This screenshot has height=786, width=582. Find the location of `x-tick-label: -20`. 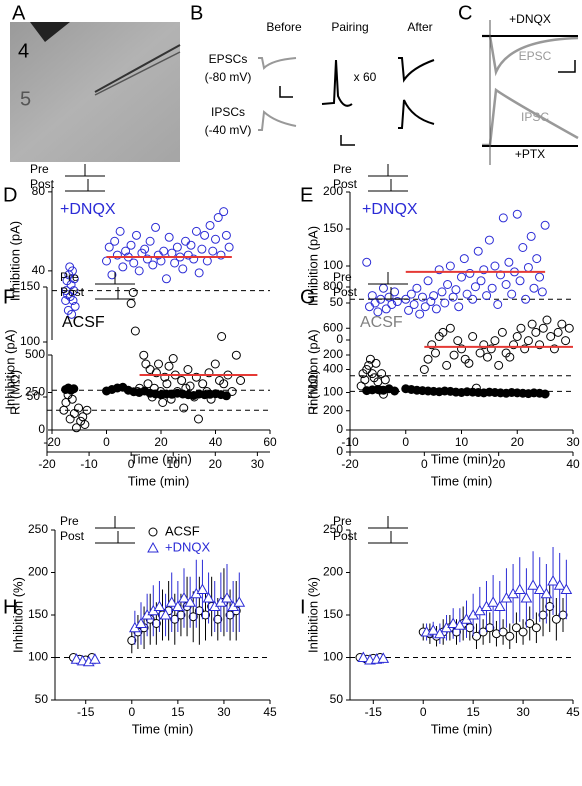

x-tick-label: -20 is located at coordinates (52, 442).